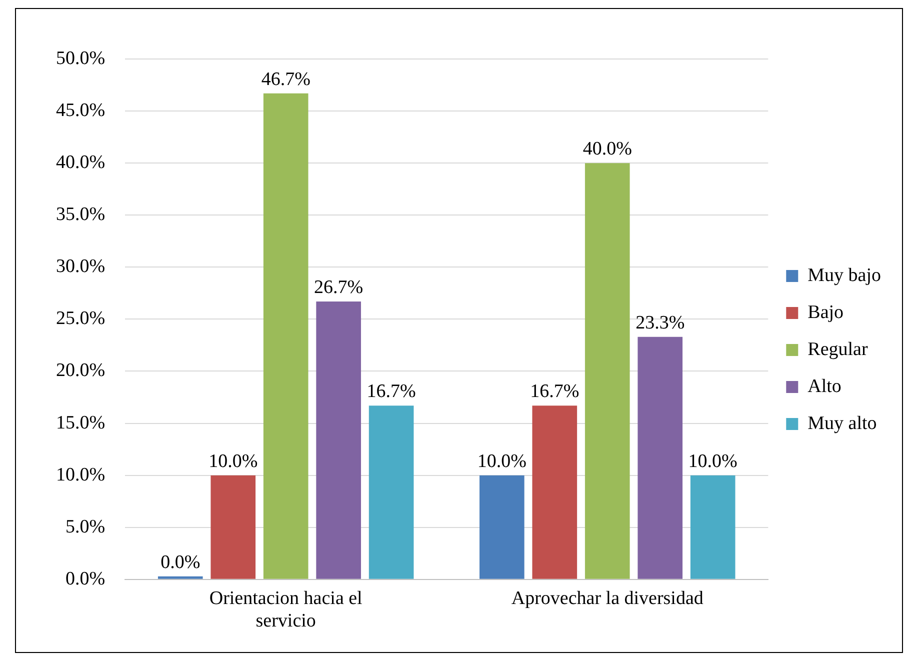  What do you see at coordinates (180, 562) in the screenshot?
I see `data-label: 0.0%` at bounding box center [180, 562].